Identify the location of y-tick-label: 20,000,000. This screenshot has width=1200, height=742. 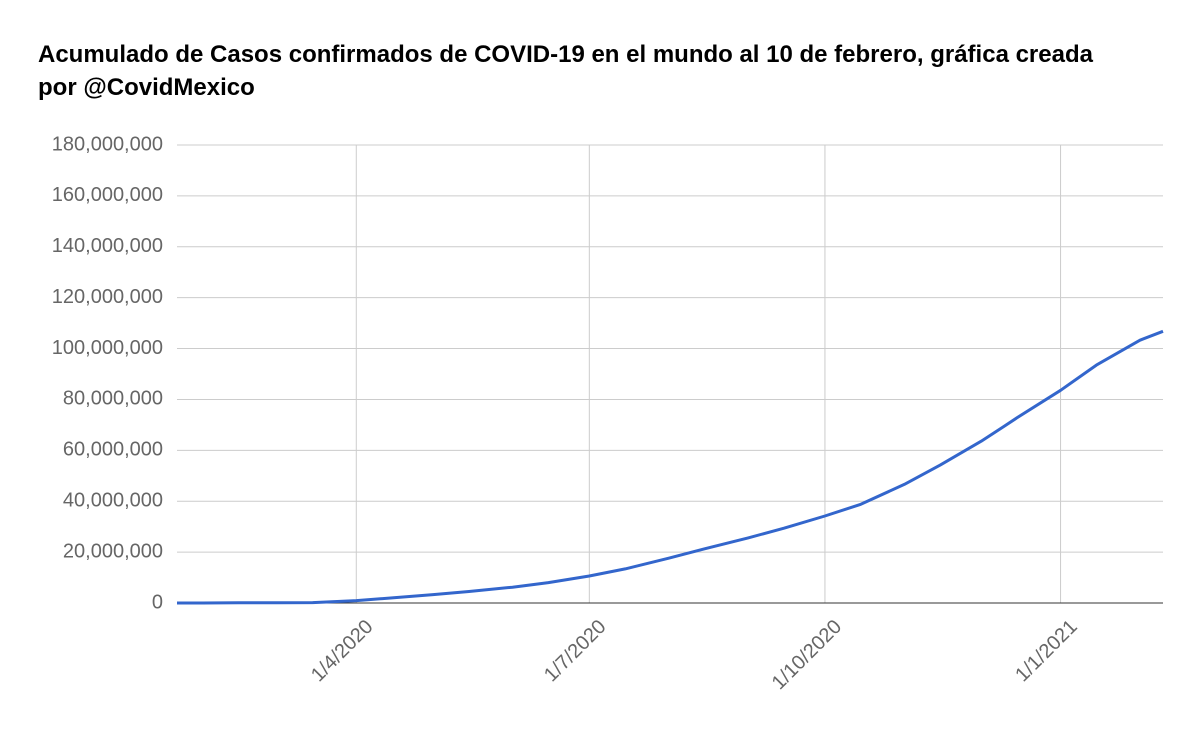
(113, 551).